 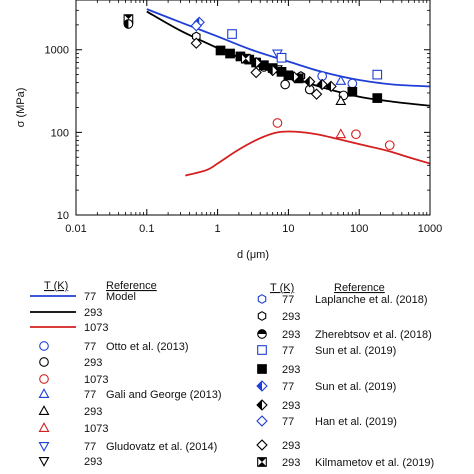 I want to click on legend-left-temp-header: T (K), so click(x=56, y=286).